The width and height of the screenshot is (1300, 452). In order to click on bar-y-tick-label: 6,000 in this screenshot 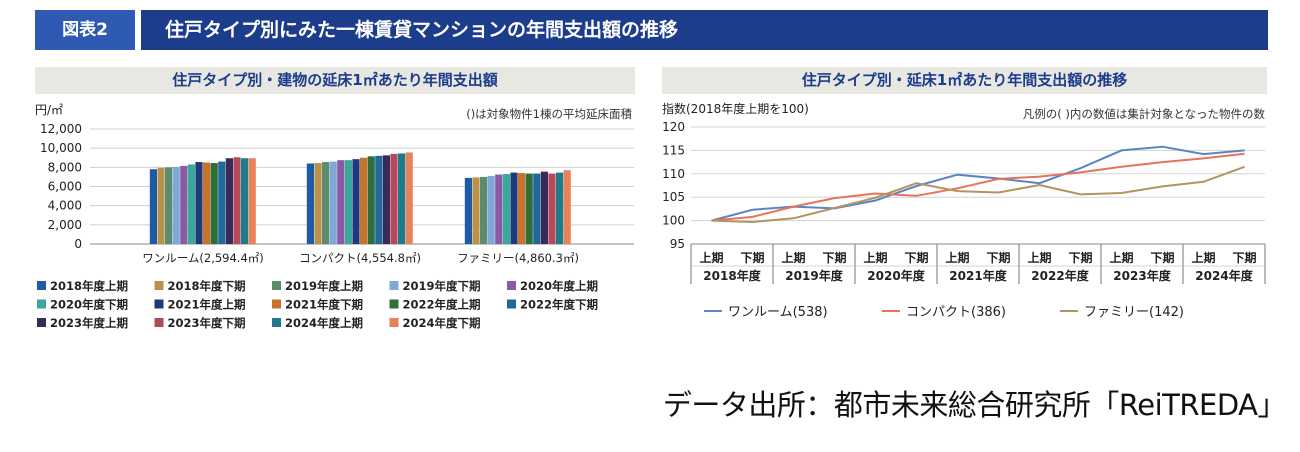, I will do `click(65, 187)`.